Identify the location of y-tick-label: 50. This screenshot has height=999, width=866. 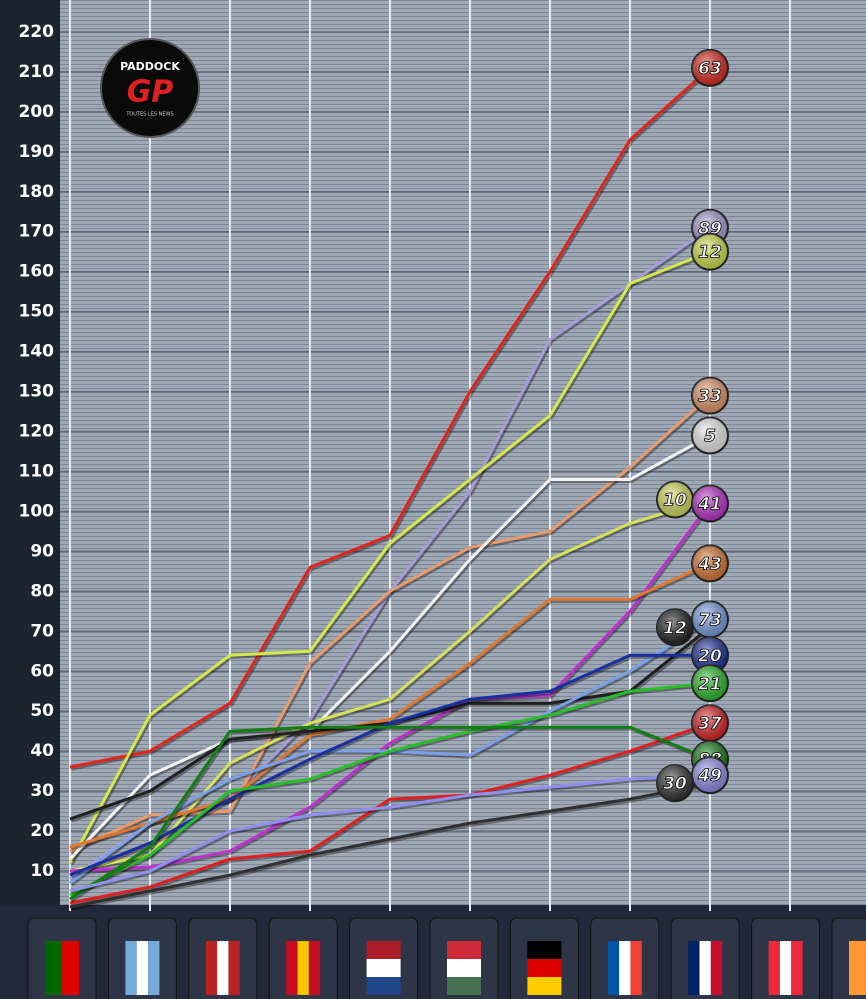
(42, 711).